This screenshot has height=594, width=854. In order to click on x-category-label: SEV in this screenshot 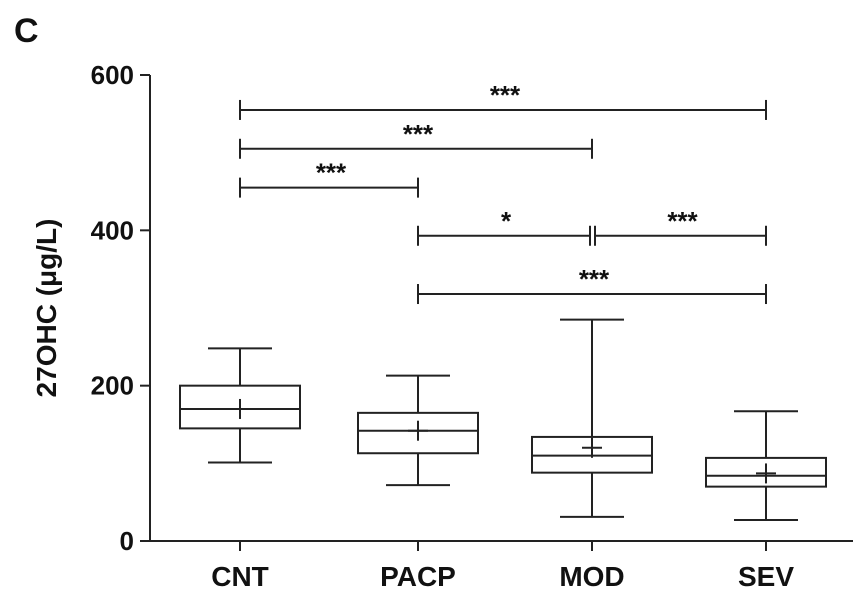, I will do `click(766, 576)`.